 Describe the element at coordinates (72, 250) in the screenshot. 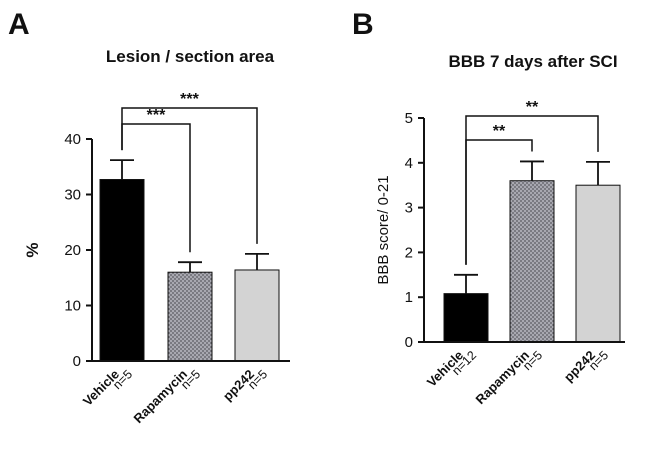

I see `panel-a-y-tick-label: 20` at that location.